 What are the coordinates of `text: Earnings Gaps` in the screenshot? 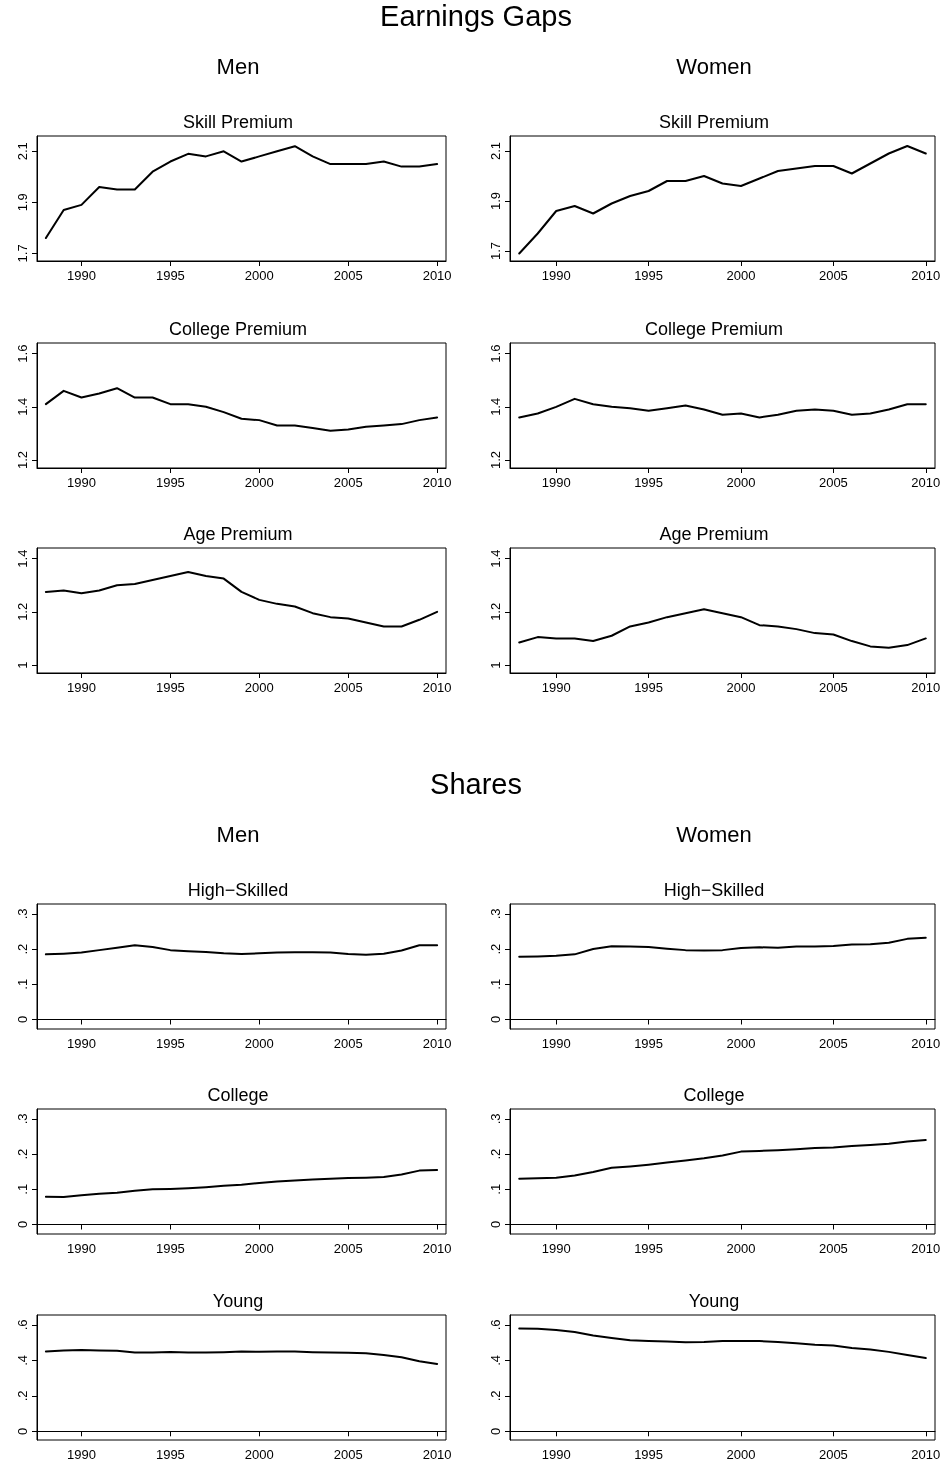 It's located at (476, 16).